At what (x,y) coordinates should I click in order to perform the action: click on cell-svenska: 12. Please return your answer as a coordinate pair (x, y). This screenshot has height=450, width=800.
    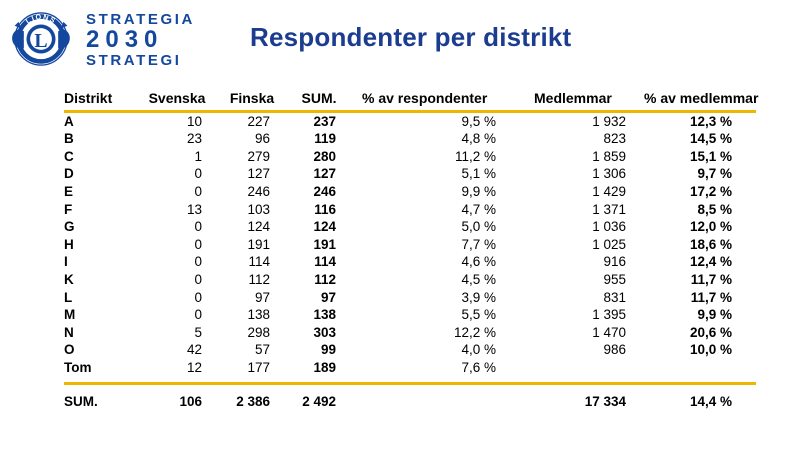
    Looking at the image, I should click on (194, 367).